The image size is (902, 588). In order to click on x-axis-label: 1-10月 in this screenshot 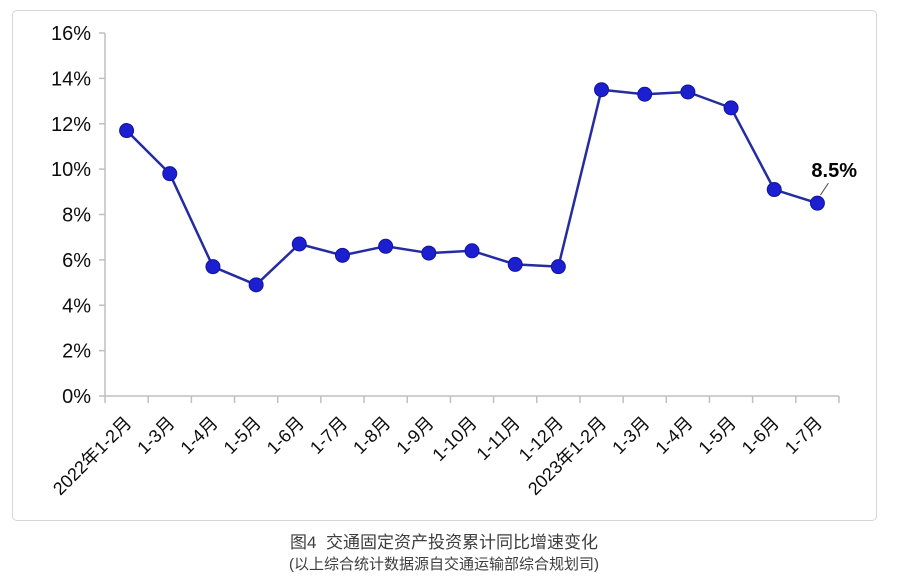, I will do `click(454, 439)`.